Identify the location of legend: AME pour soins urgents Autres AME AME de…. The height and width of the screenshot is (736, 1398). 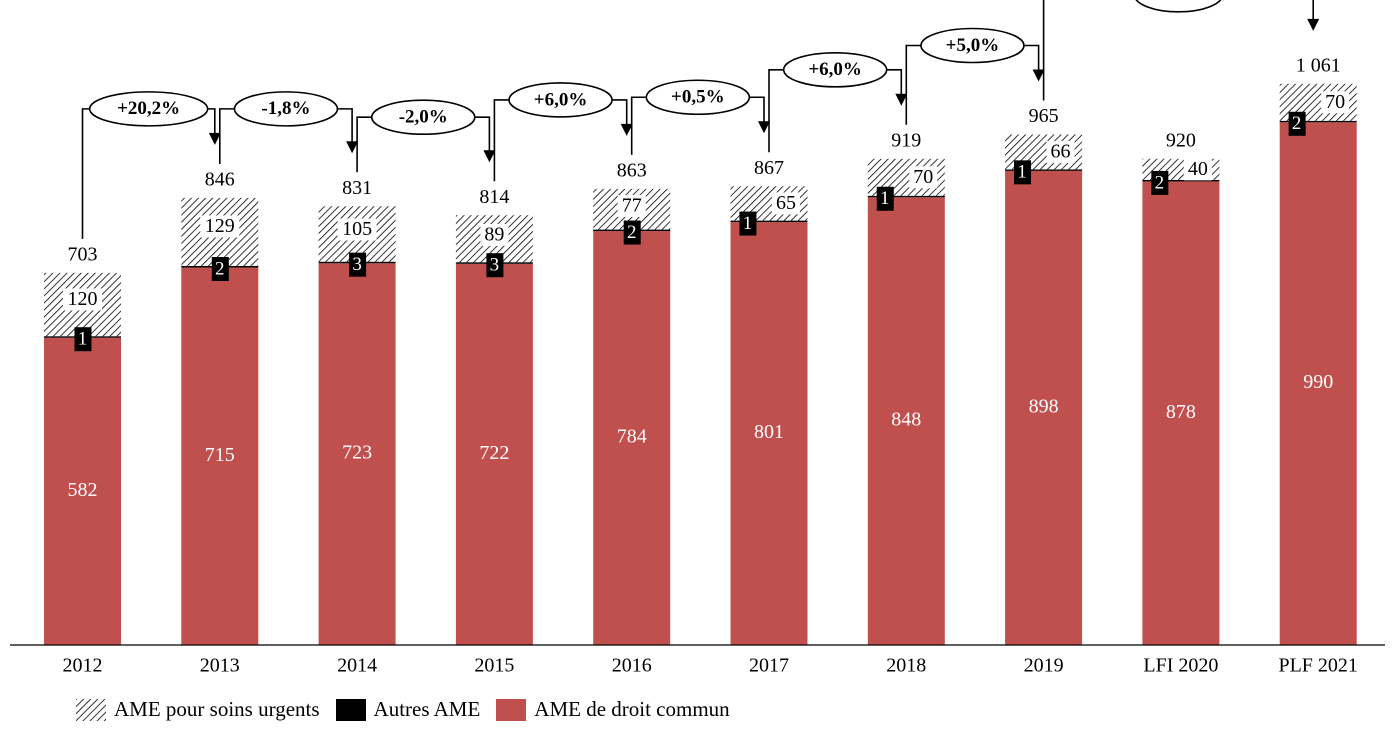
(411, 709).